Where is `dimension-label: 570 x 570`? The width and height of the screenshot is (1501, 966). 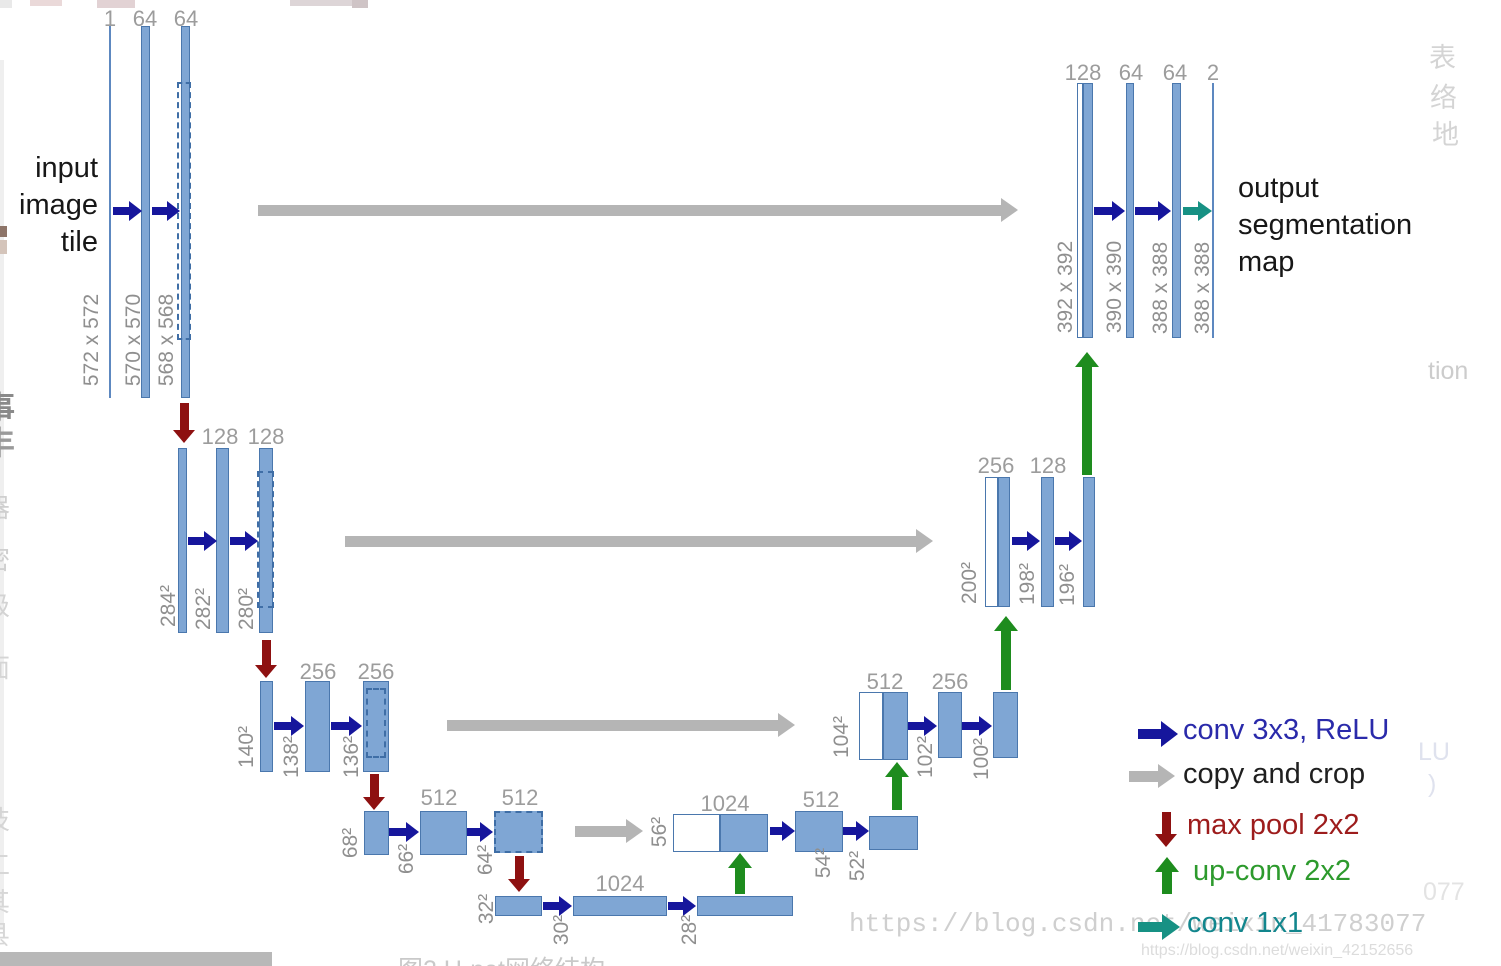 dimension-label: 570 x 570 is located at coordinates (133, 340).